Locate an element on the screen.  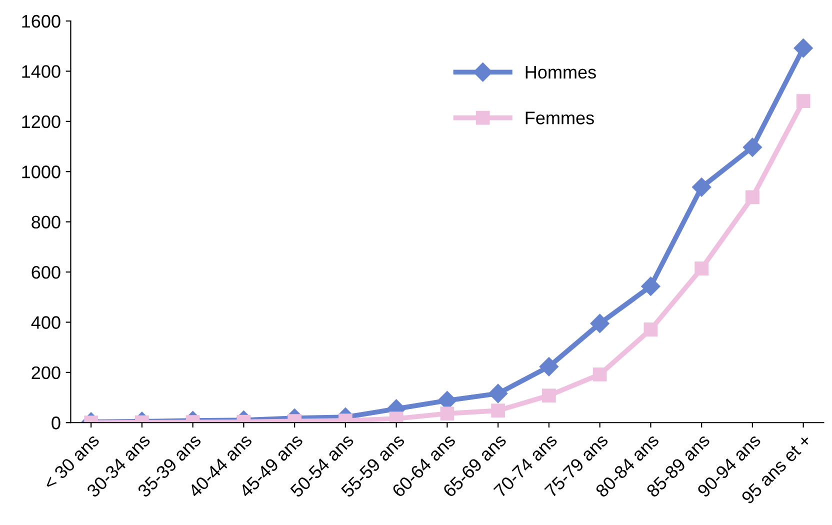
y-tick-label: 600 is located at coordinates (46, 272).